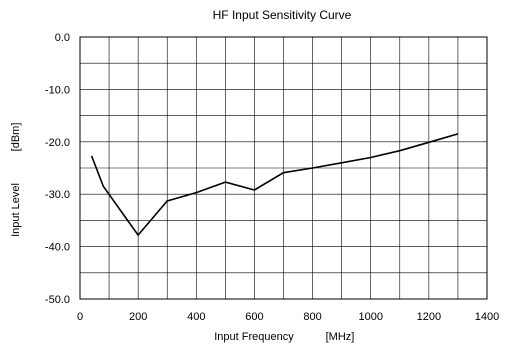 The width and height of the screenshot is (507, 350). What do you see at coordinates (57, 248) in the screenshot?
I see `y-tick-label: -40.0` at bounding box center [57, 248].